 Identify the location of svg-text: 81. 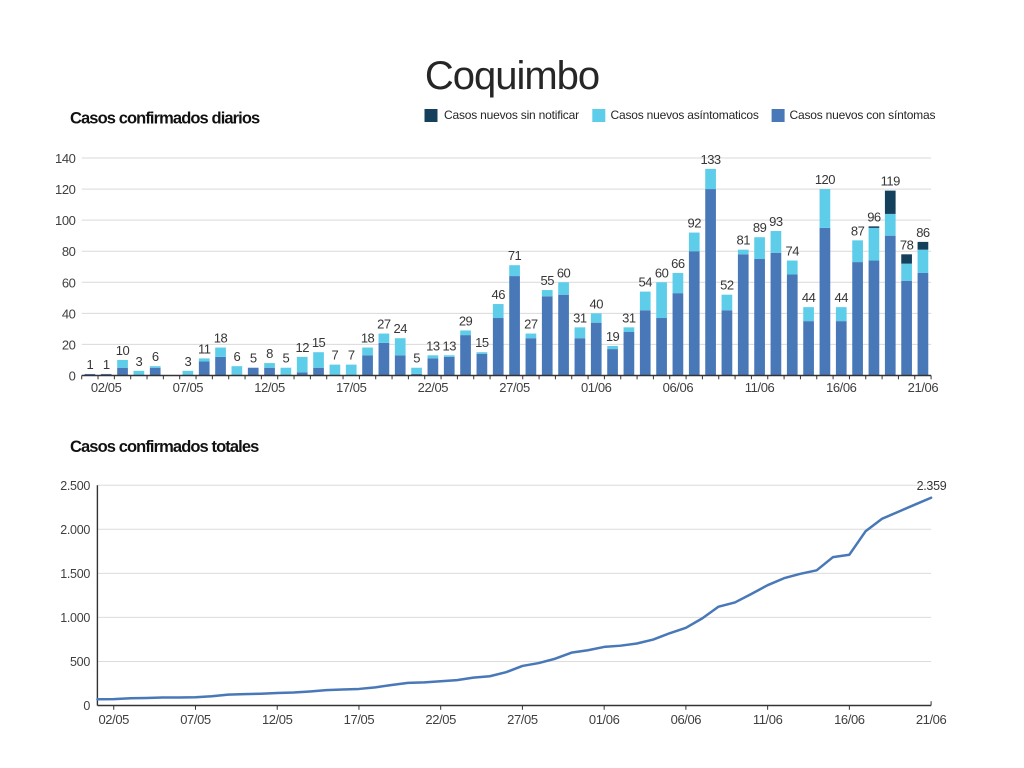
(744, 240).